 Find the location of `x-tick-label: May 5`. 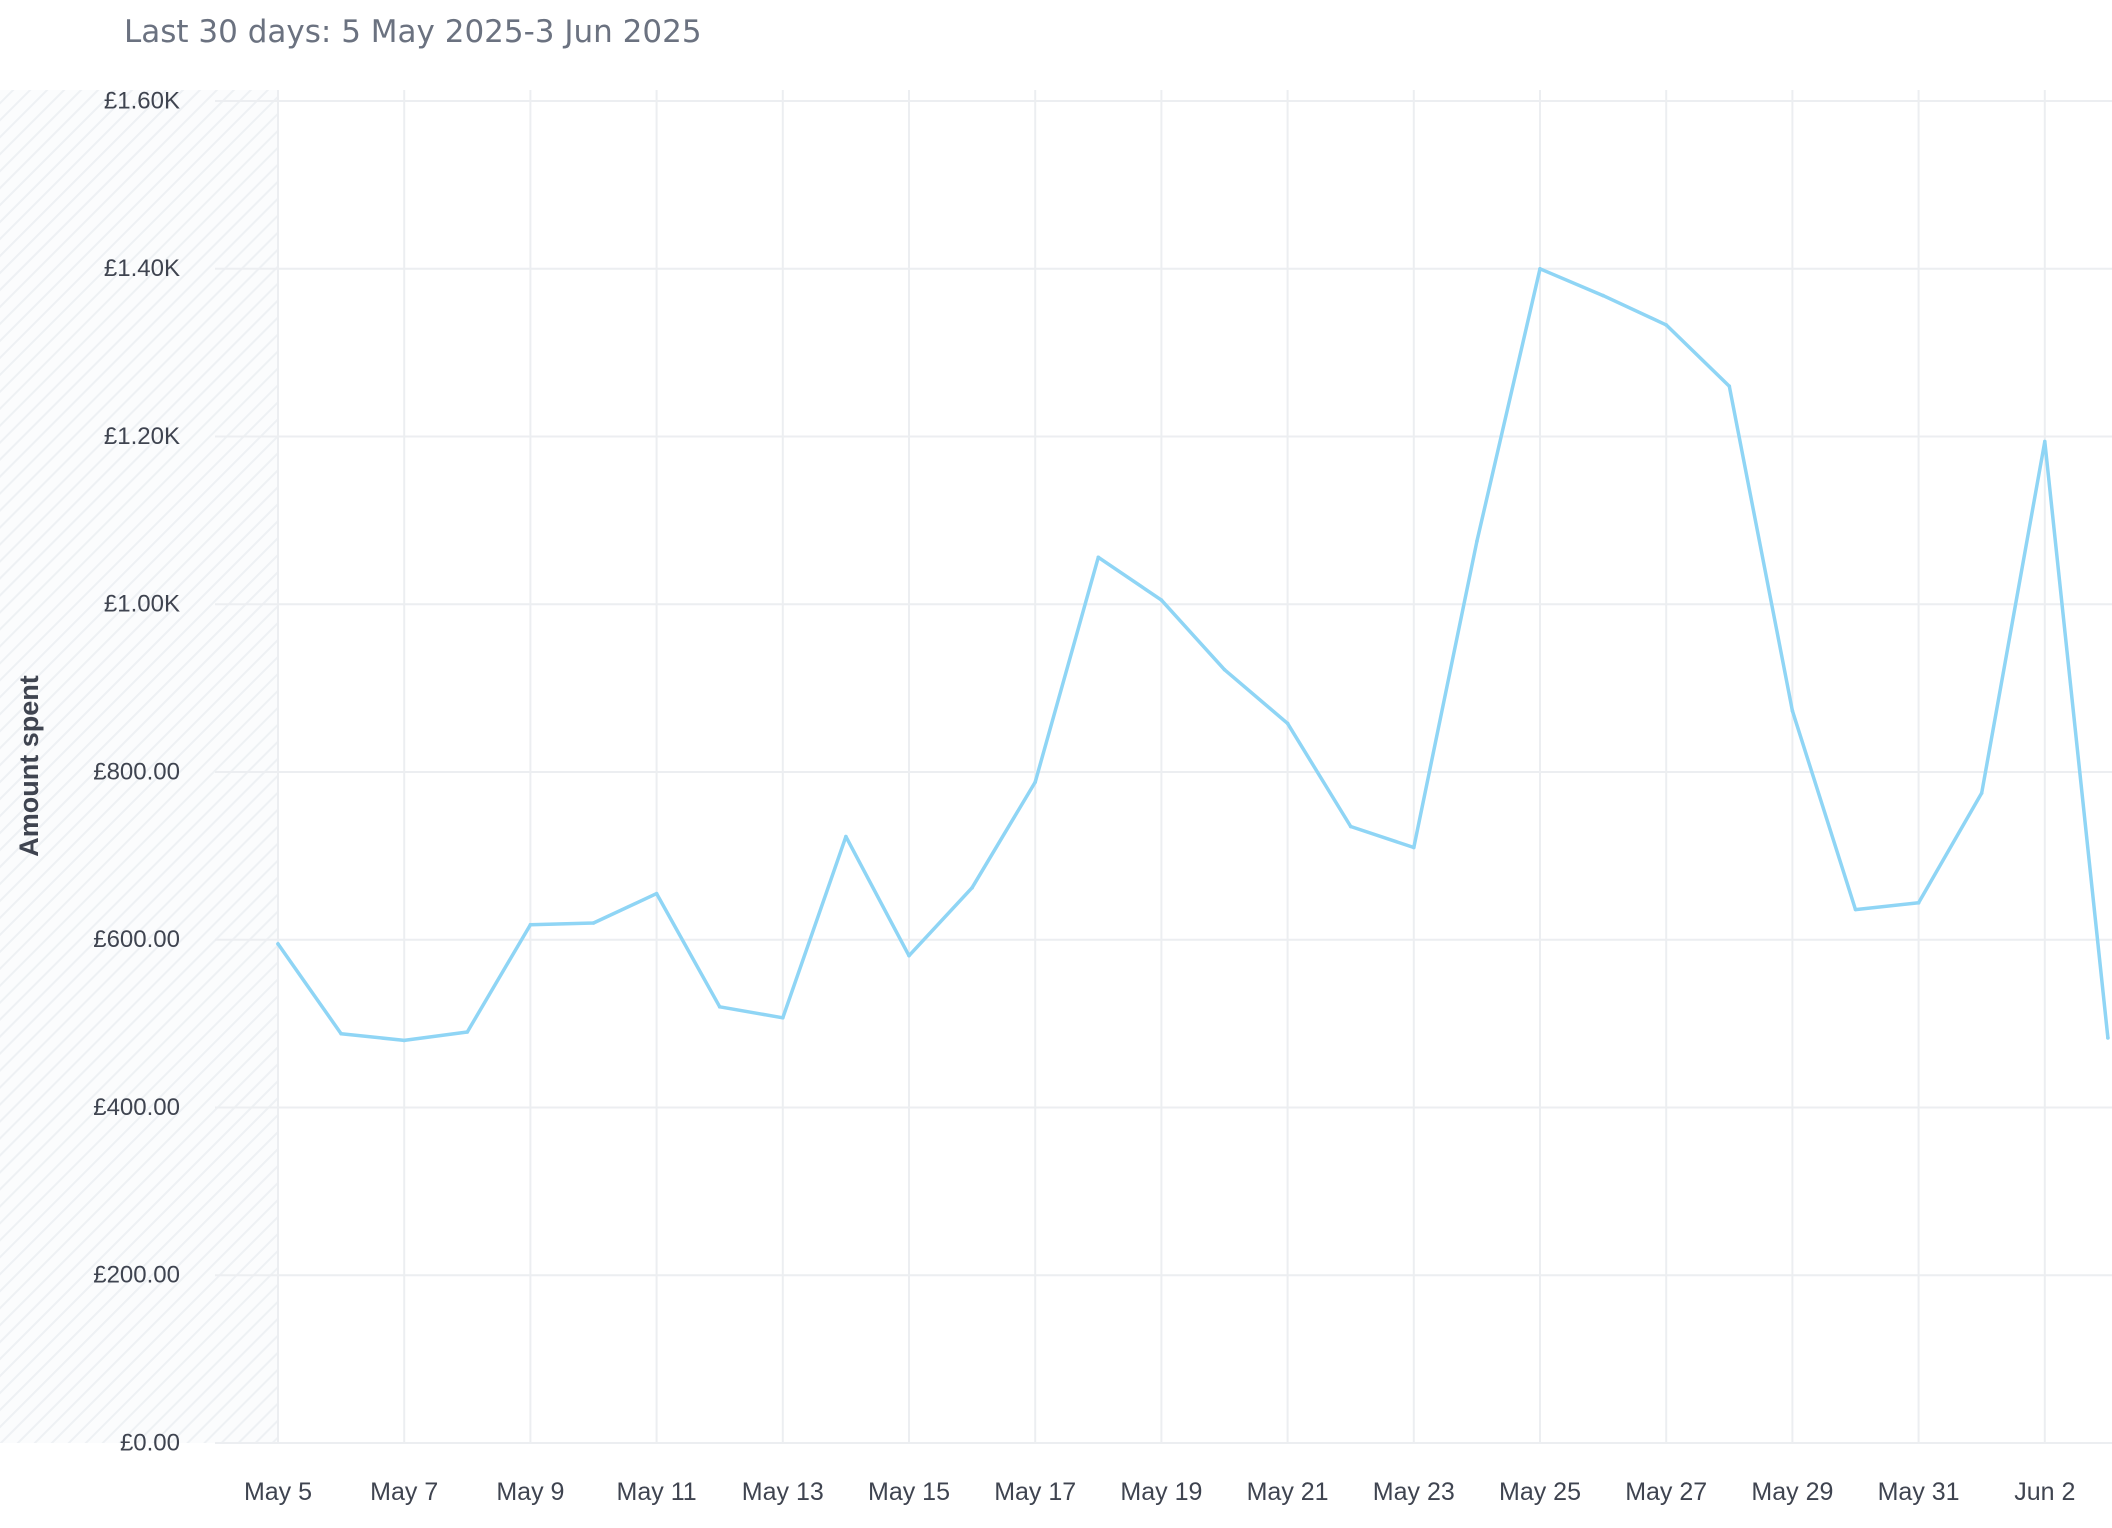

x-tick-label: May 5 is located at coordinates (278, 1492).